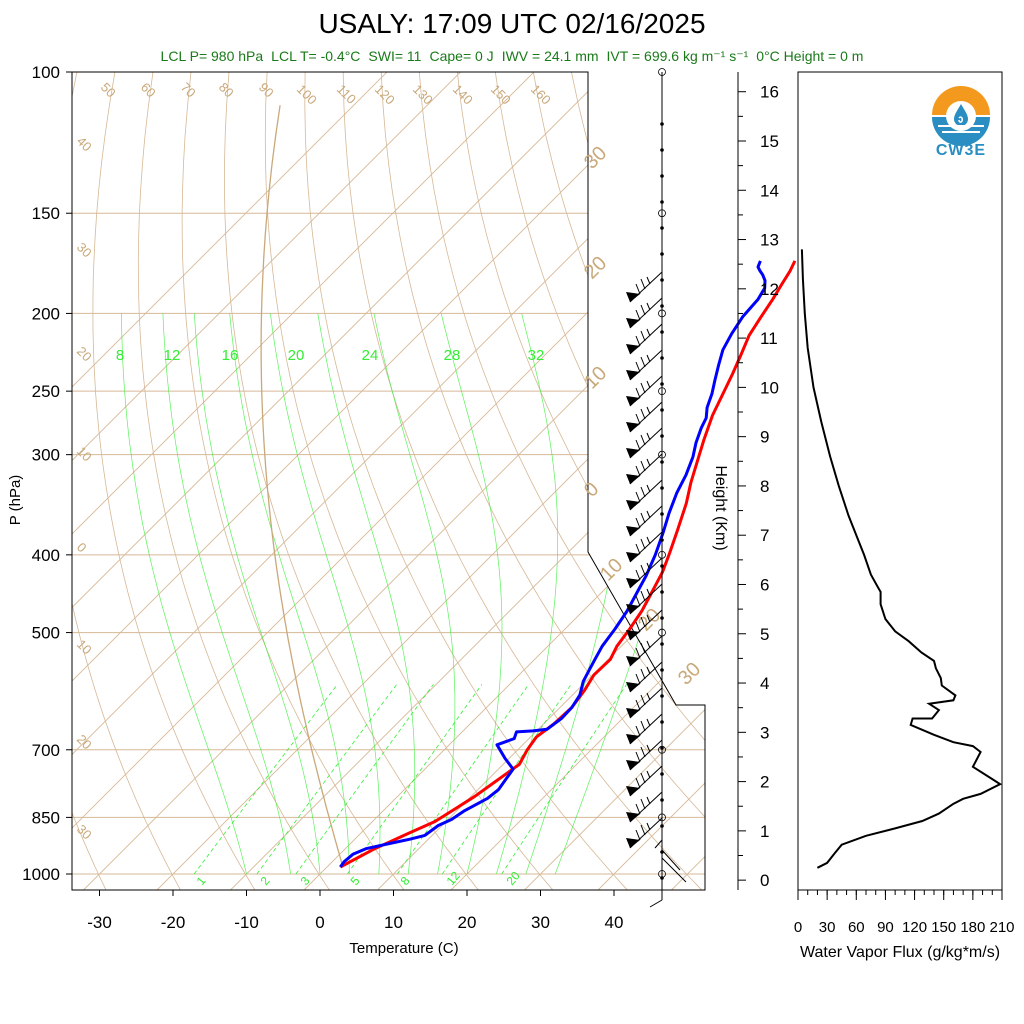  I want to click on mixing-ratio-label: 2, so click(265, 881).